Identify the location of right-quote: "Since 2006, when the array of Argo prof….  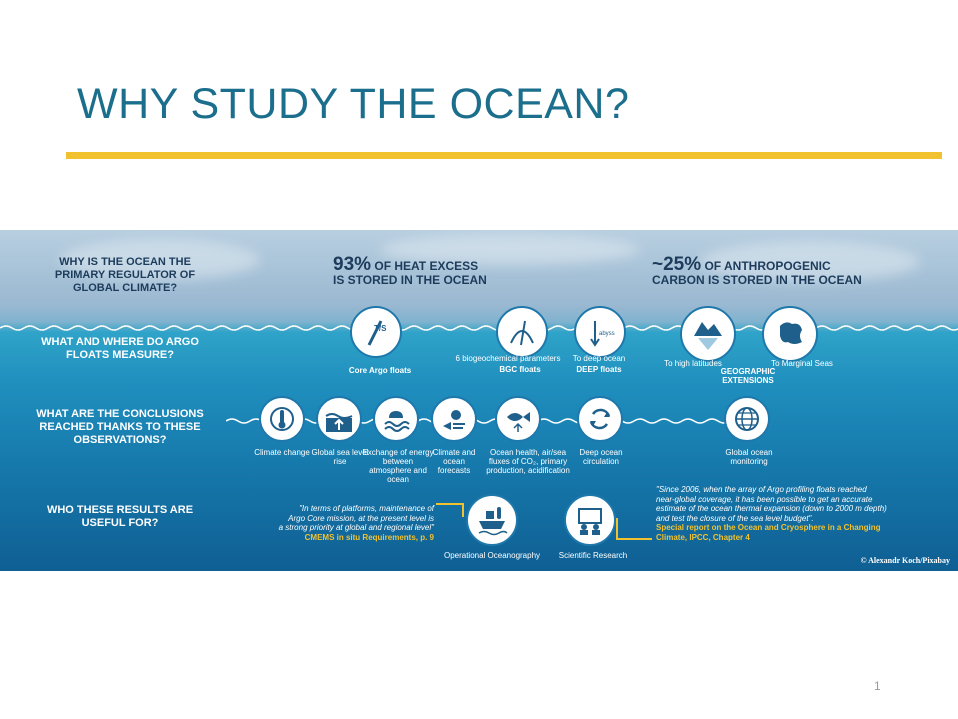
(796, 513).